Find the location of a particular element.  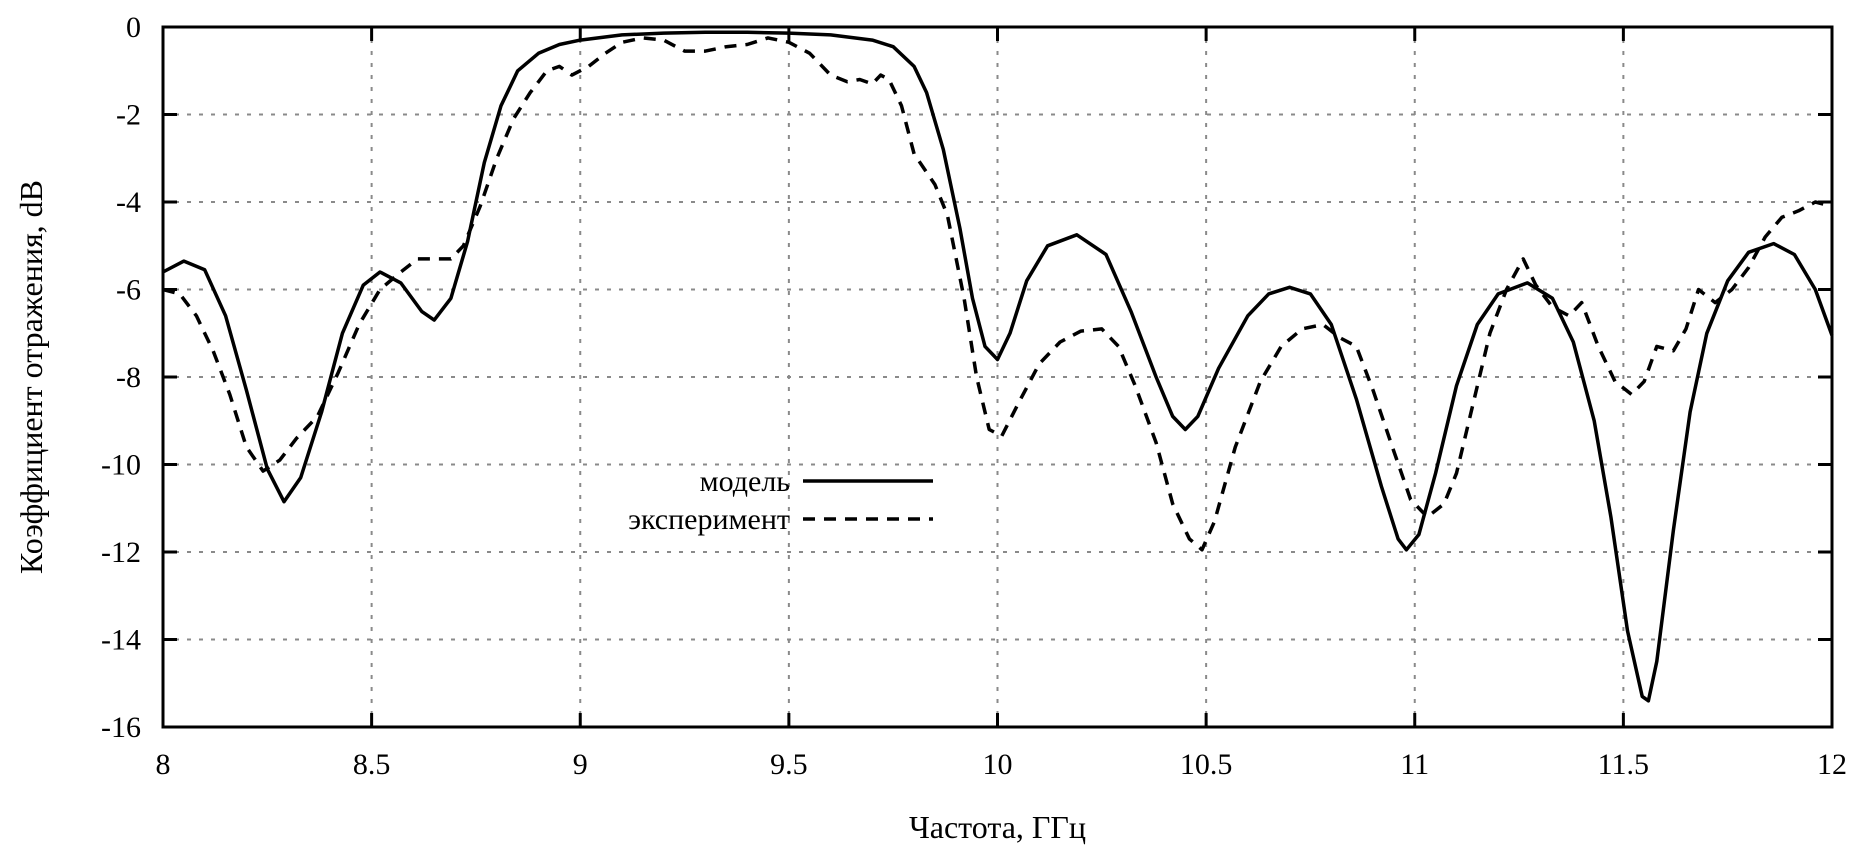

y-tick-label: -8 is located at coordinates (128, 377).